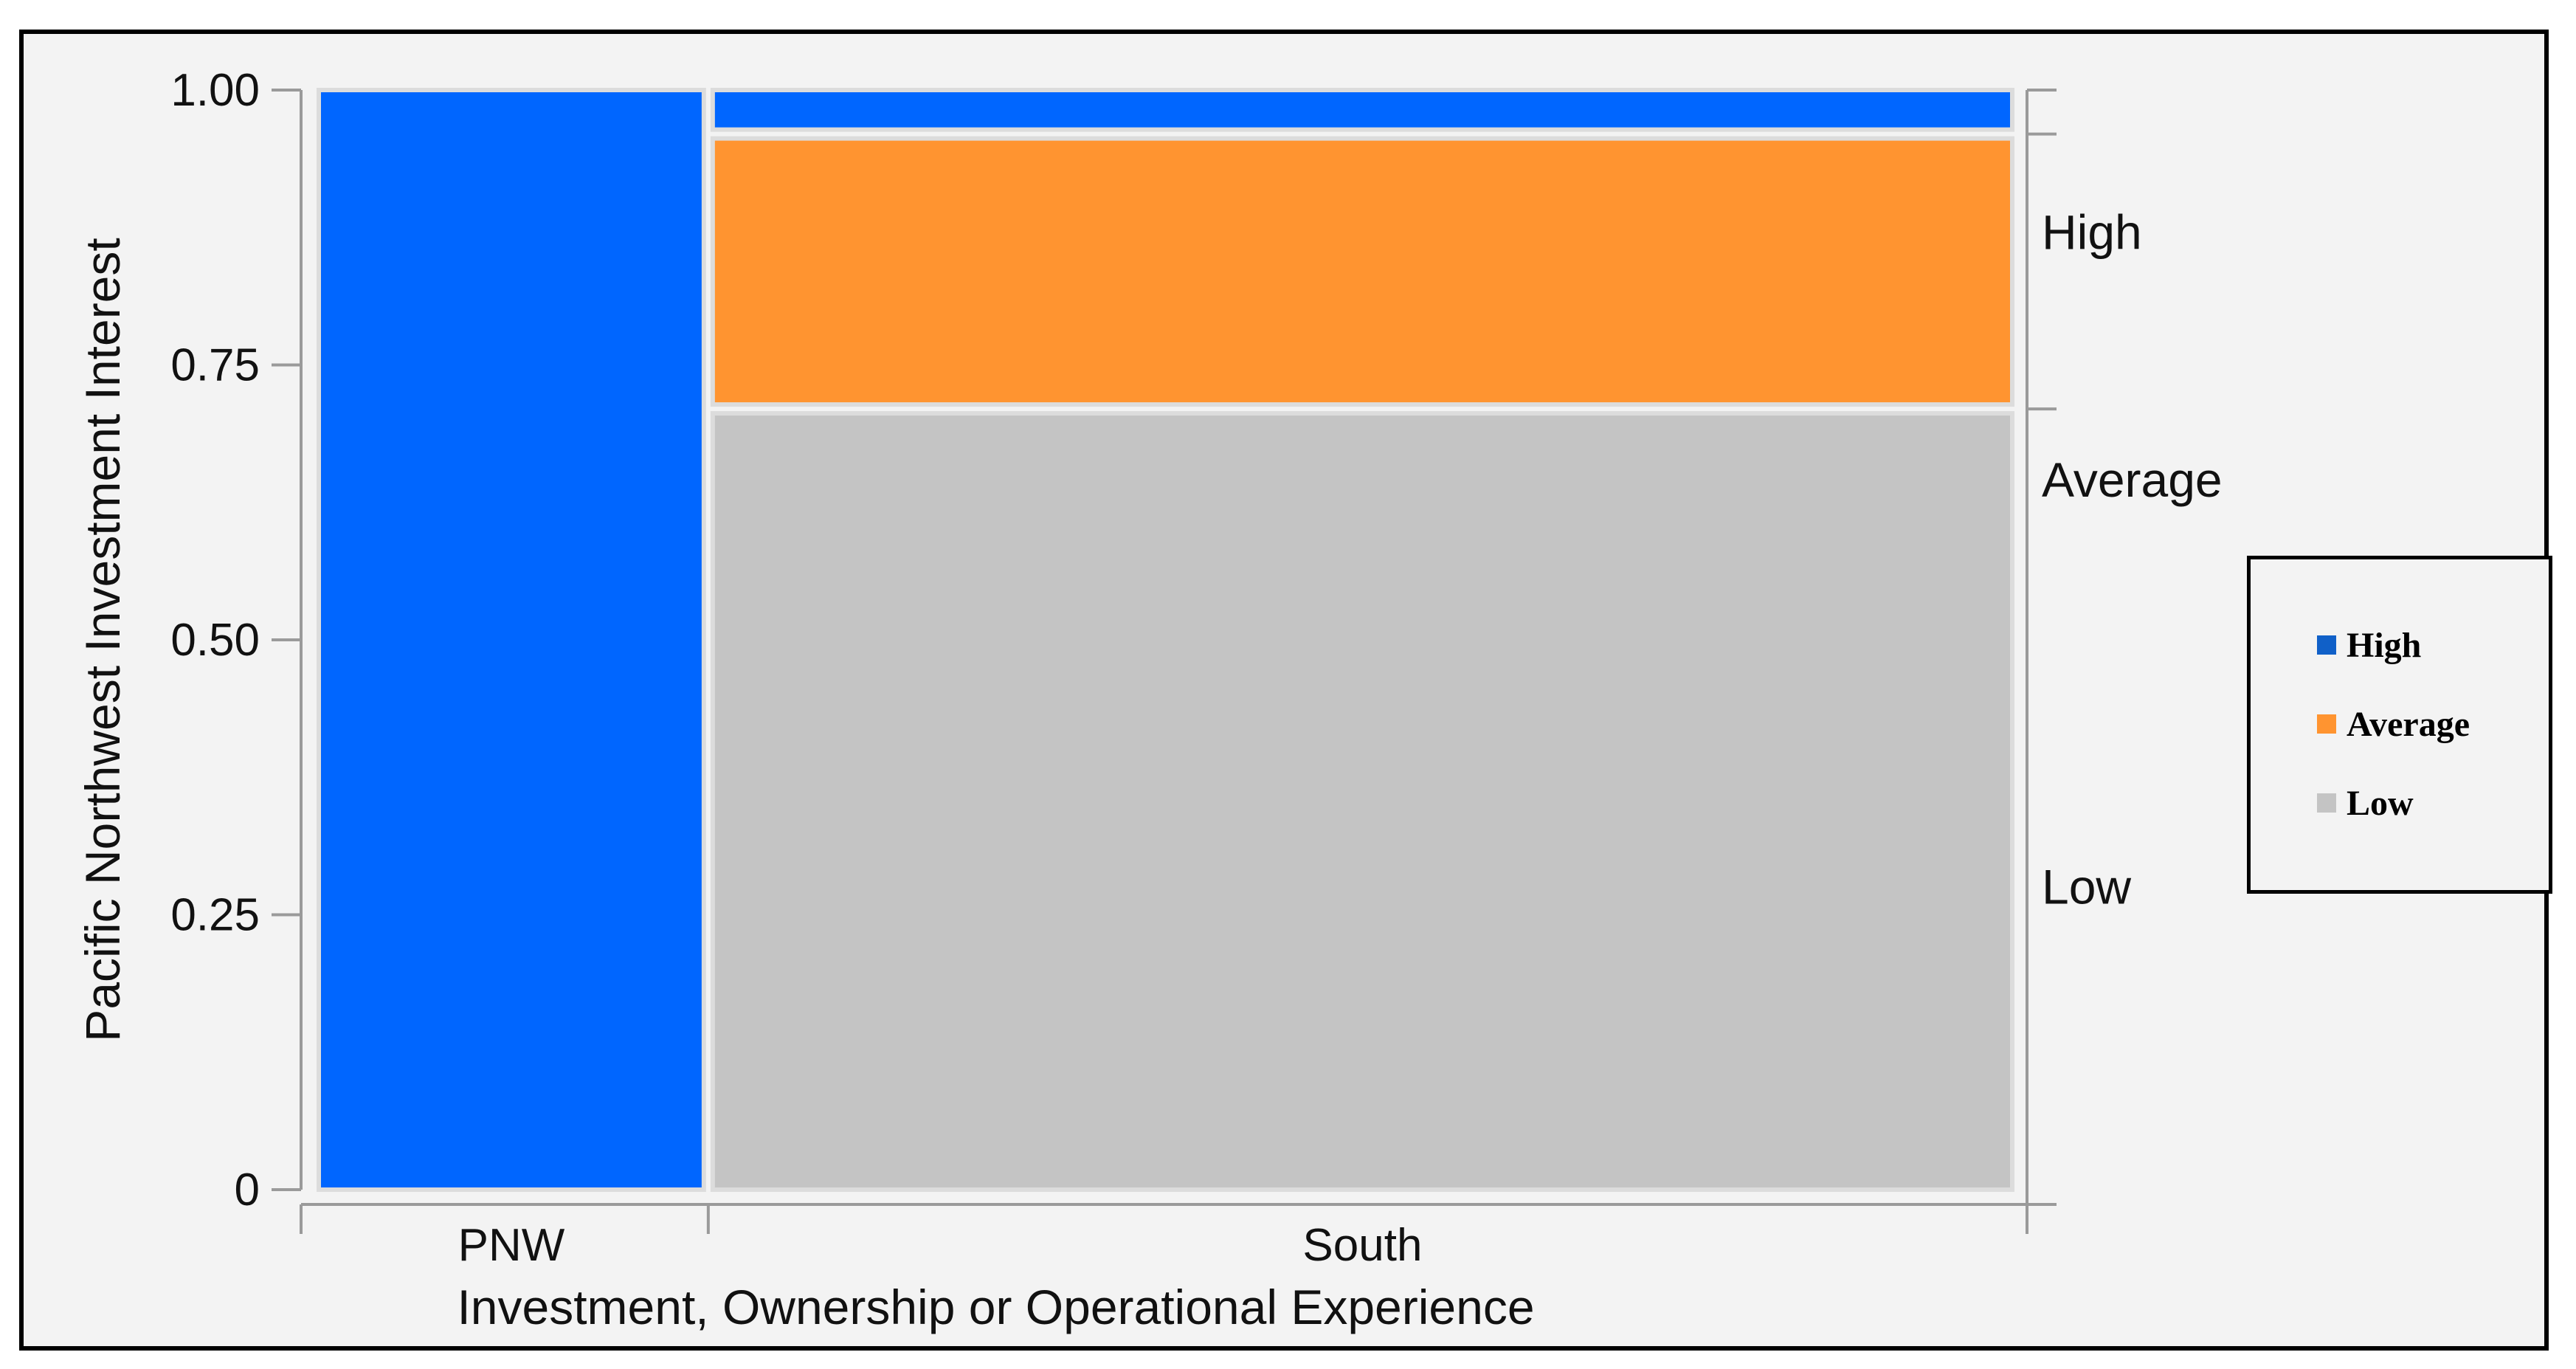  Describe the element at coordinates (215, 90) in the screenshot. I see `y-tick-label: 1.00` at that location.